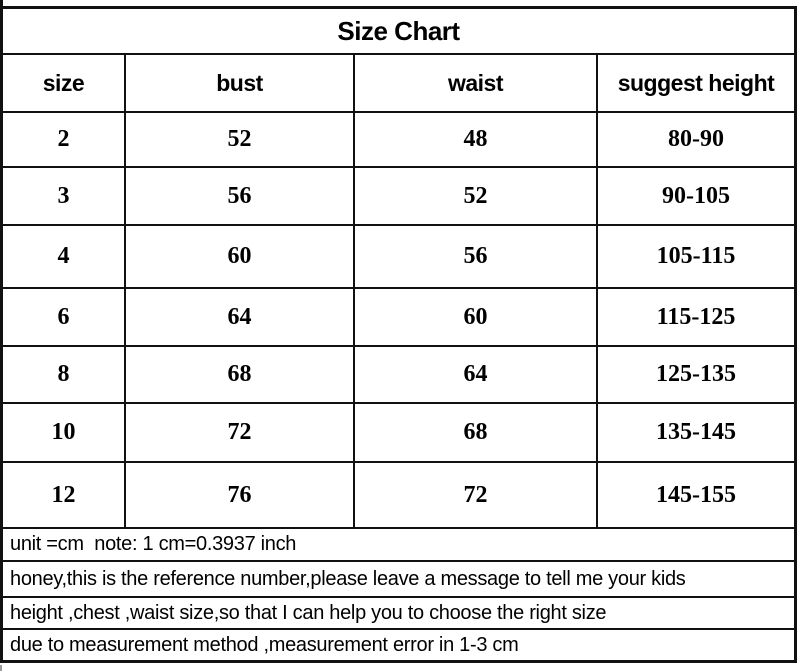 The height and width of the screenshot is (672, 800). I want to click on note-unit: unit =cm note: 1 cm=0.3937 inch, so click(398, 544).